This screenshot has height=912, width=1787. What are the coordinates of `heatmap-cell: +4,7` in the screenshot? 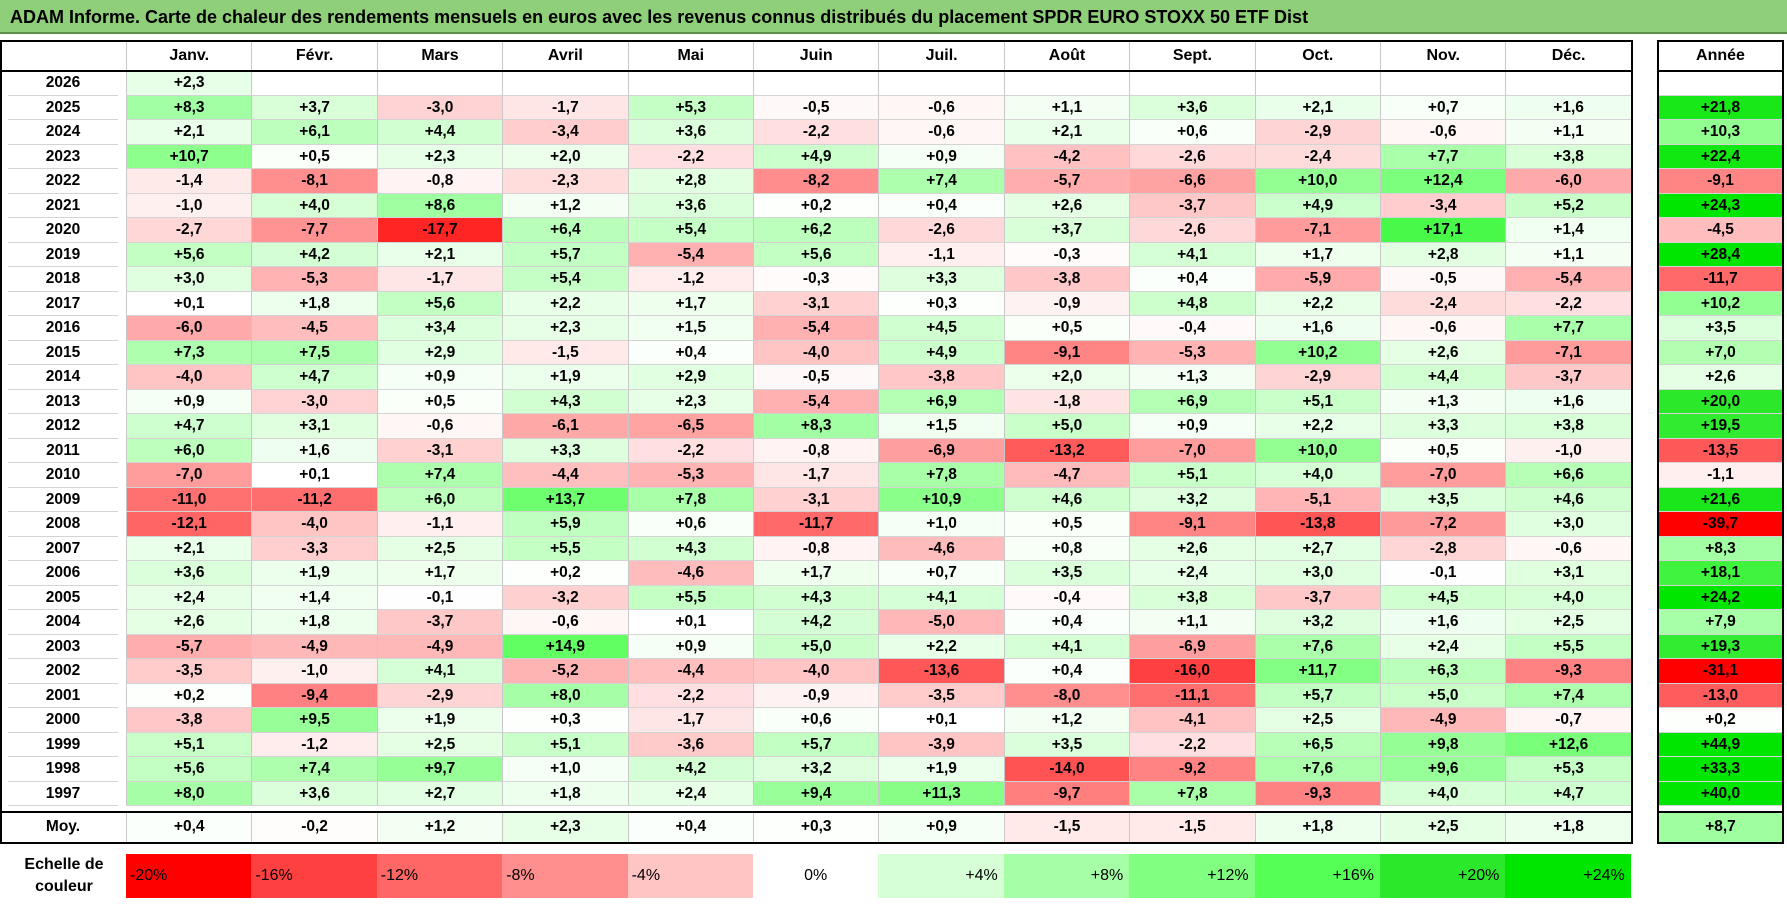 It's located at (189, 426).